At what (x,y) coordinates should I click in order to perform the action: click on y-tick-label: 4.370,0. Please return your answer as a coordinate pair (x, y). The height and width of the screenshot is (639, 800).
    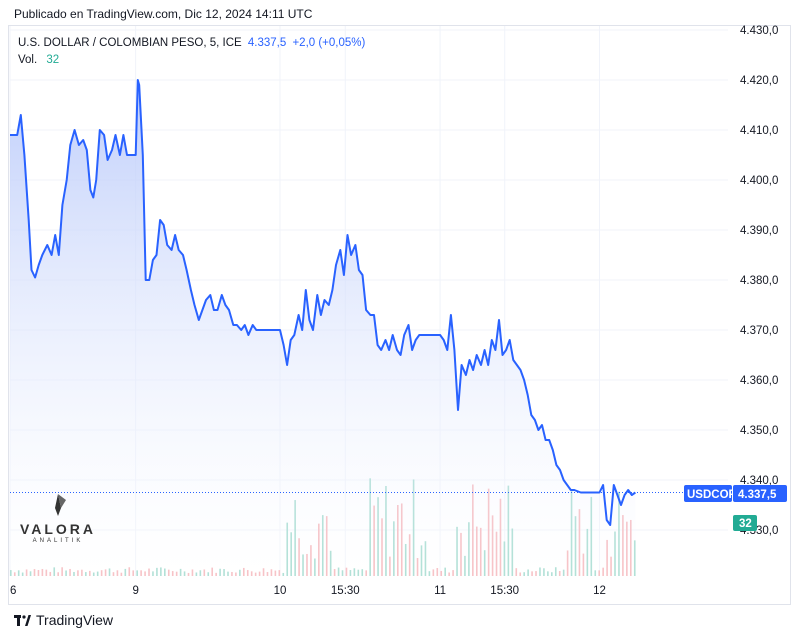
    Looking at the image, I should click on (759, 331).